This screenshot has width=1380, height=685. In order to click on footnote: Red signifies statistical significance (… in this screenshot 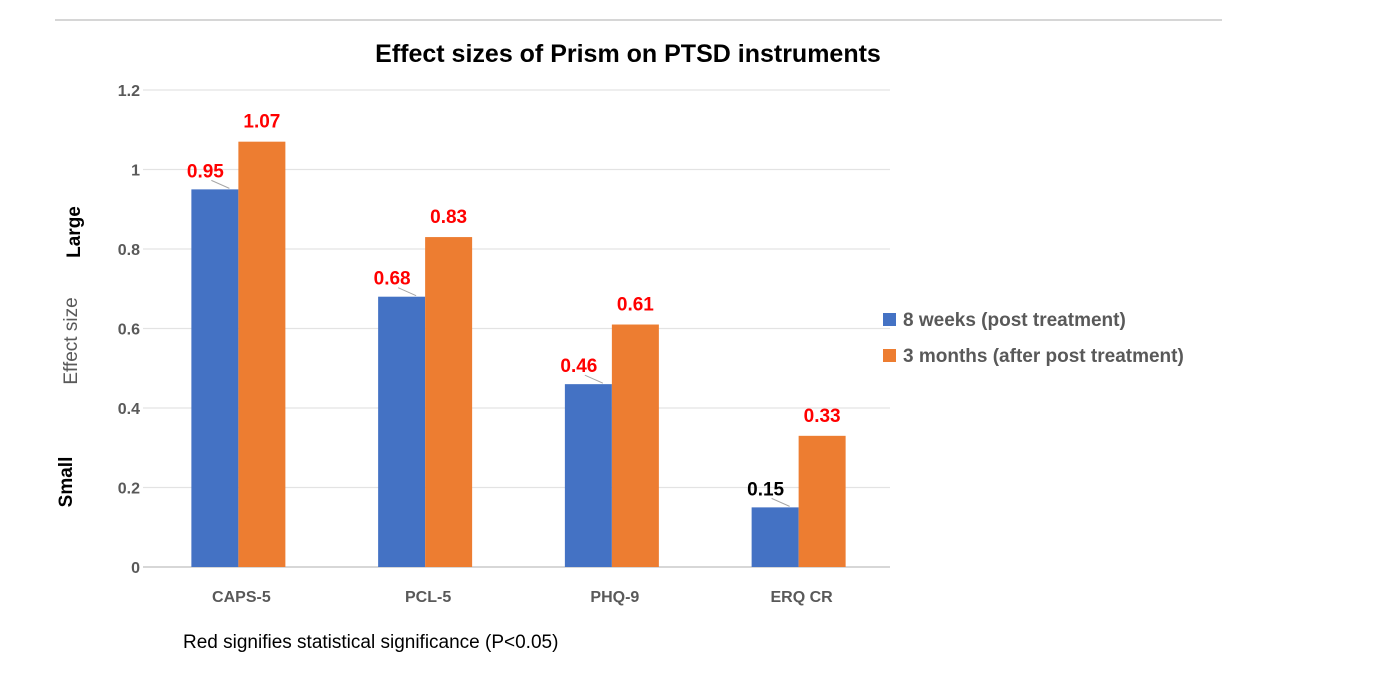, I will do `click(370, 642)`.